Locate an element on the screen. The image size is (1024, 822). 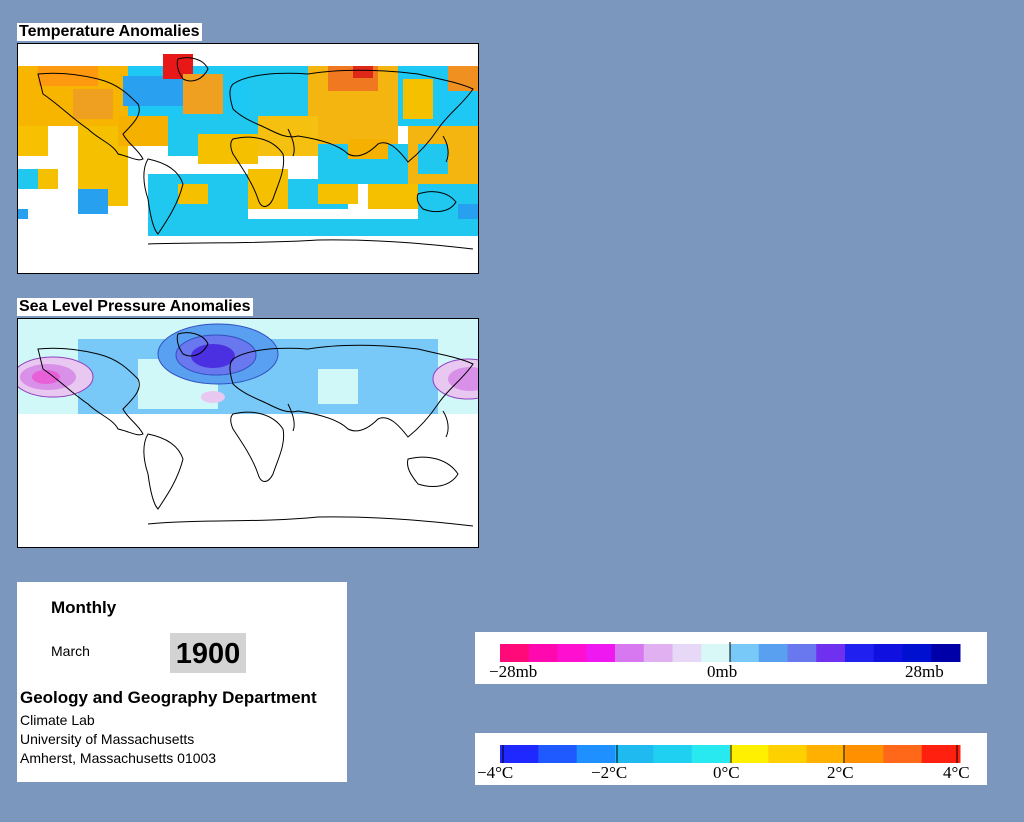
frequency-label: Monthly is located at coordinates (84, 607).